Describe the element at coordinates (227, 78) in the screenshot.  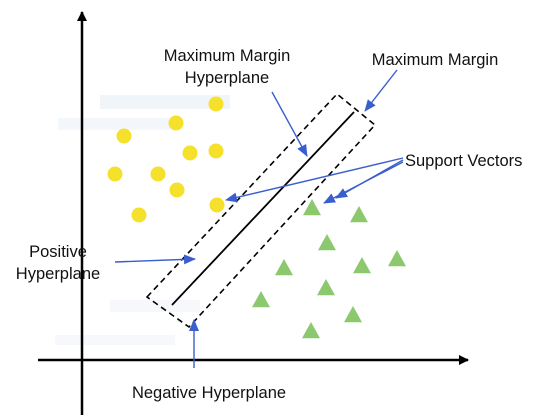
I see `label-max-margin-hyperplane-2: Hyperplane` at that location.